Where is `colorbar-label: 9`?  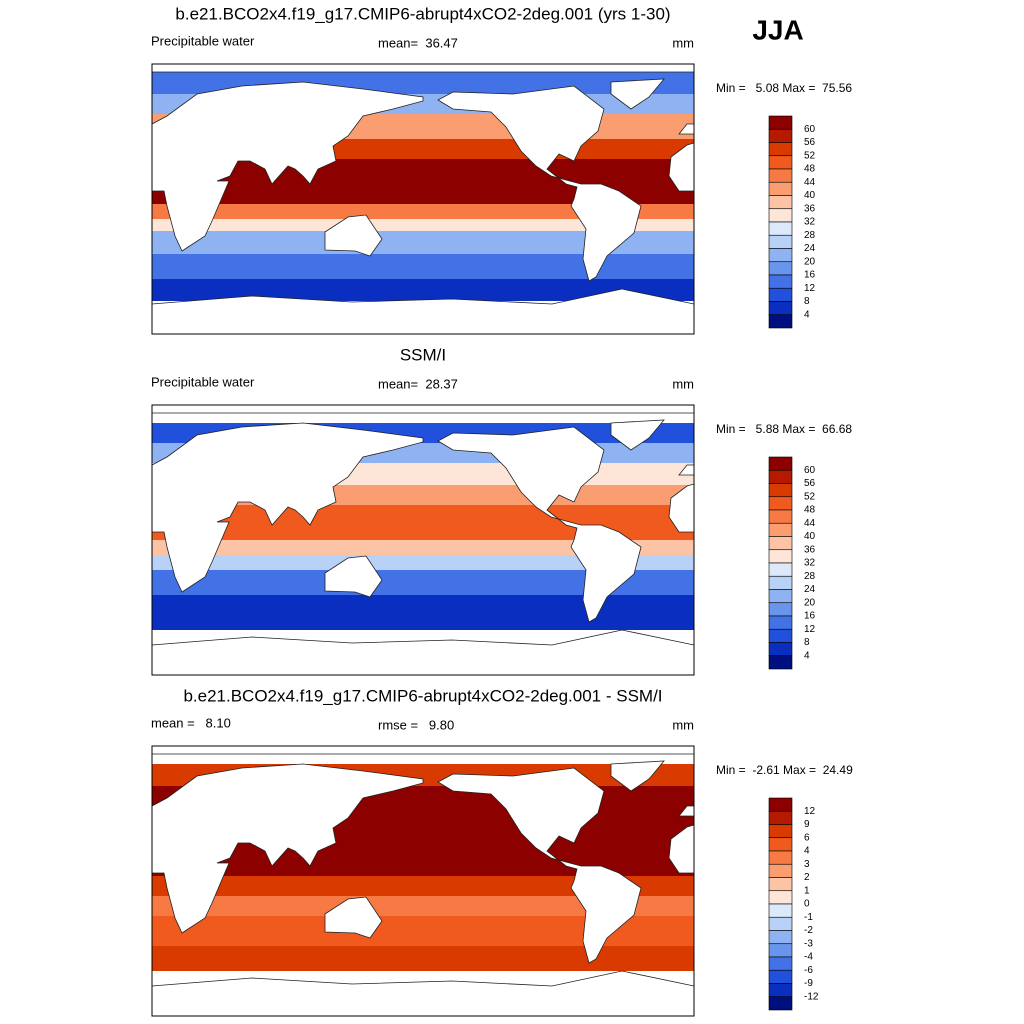 colorbar-label: 9 is located at coordinates (807, 824).